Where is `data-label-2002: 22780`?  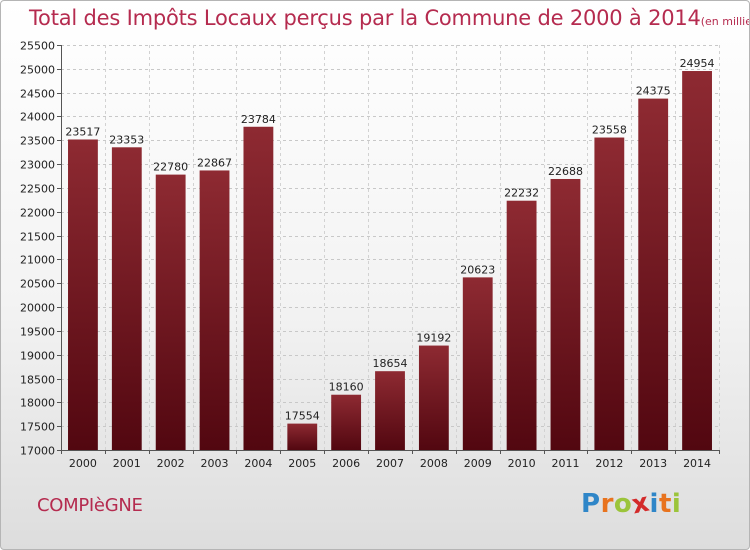 data-label-2002: 22780 is located at coordinates (170, 167).